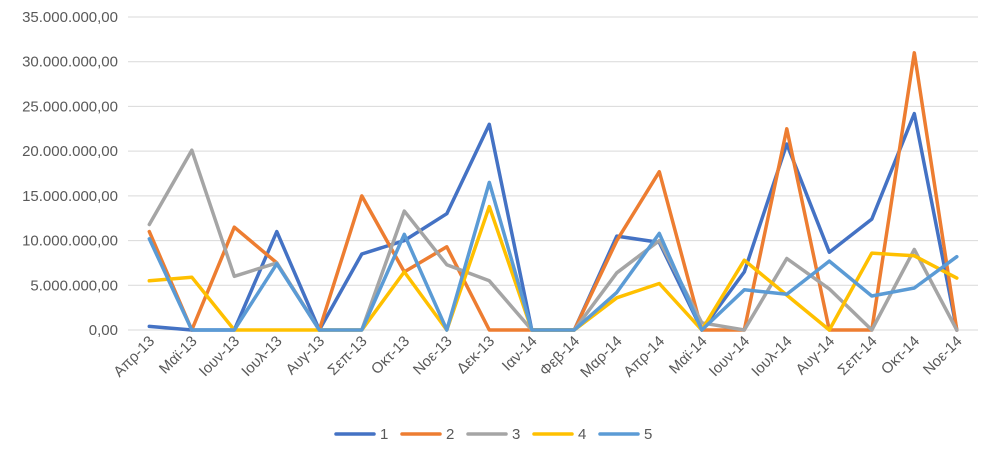  I want to click on x-tick-label: Σεπ-14, so click(858, 356).